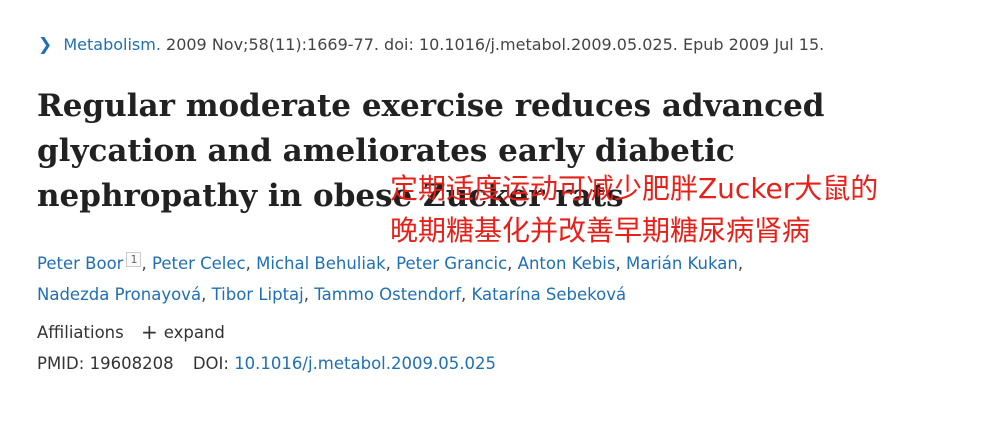 The image size is (982, 421). I want to click on title-translation-annotation: 定期适度运动可减少肥胖Zucker大鼠的 晚期糖基化并改善早期糖尿病肾病, so click(634, 210).